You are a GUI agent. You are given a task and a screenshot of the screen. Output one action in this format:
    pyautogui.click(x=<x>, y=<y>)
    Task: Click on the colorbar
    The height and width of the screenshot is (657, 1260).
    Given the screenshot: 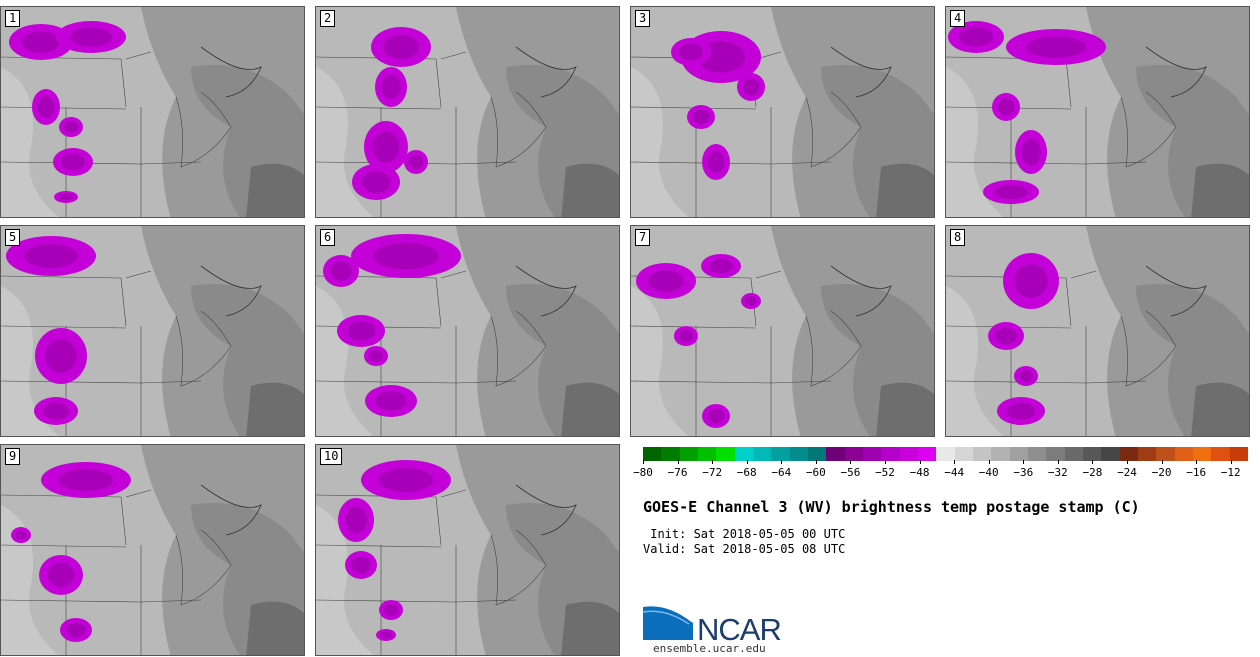 What is the action you would take?
    pyautogui.click(x=945, y=454)
    